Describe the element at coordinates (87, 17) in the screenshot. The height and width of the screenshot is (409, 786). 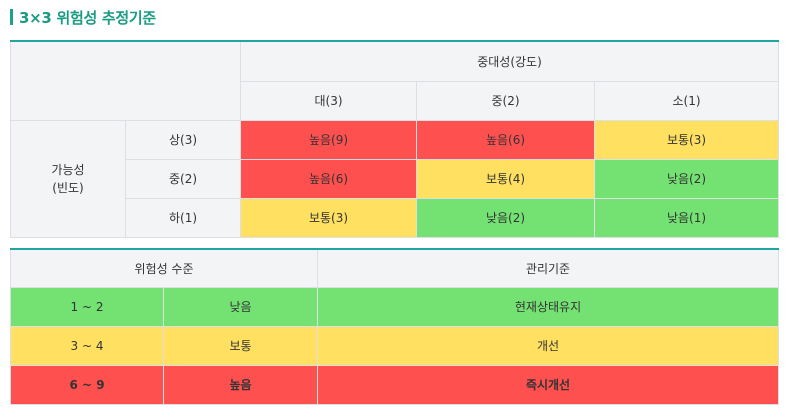
I see `title-text: 3×3 위험성 추정기준` at that location.